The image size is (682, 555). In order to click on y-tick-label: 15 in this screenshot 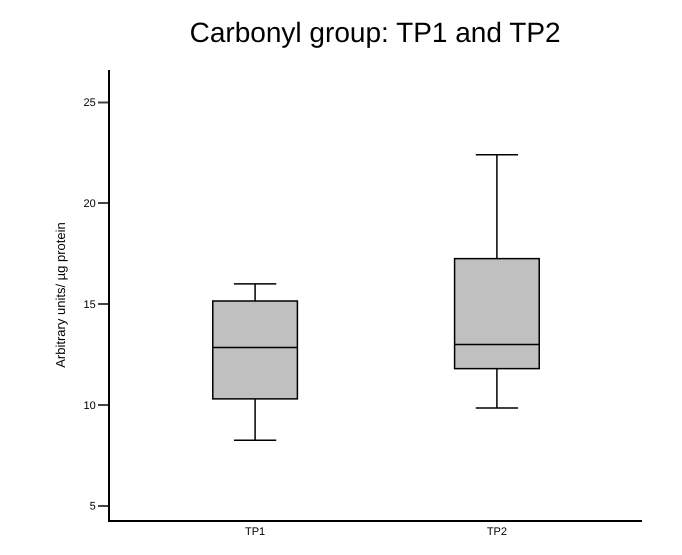, I will do `click(90, 304)`.